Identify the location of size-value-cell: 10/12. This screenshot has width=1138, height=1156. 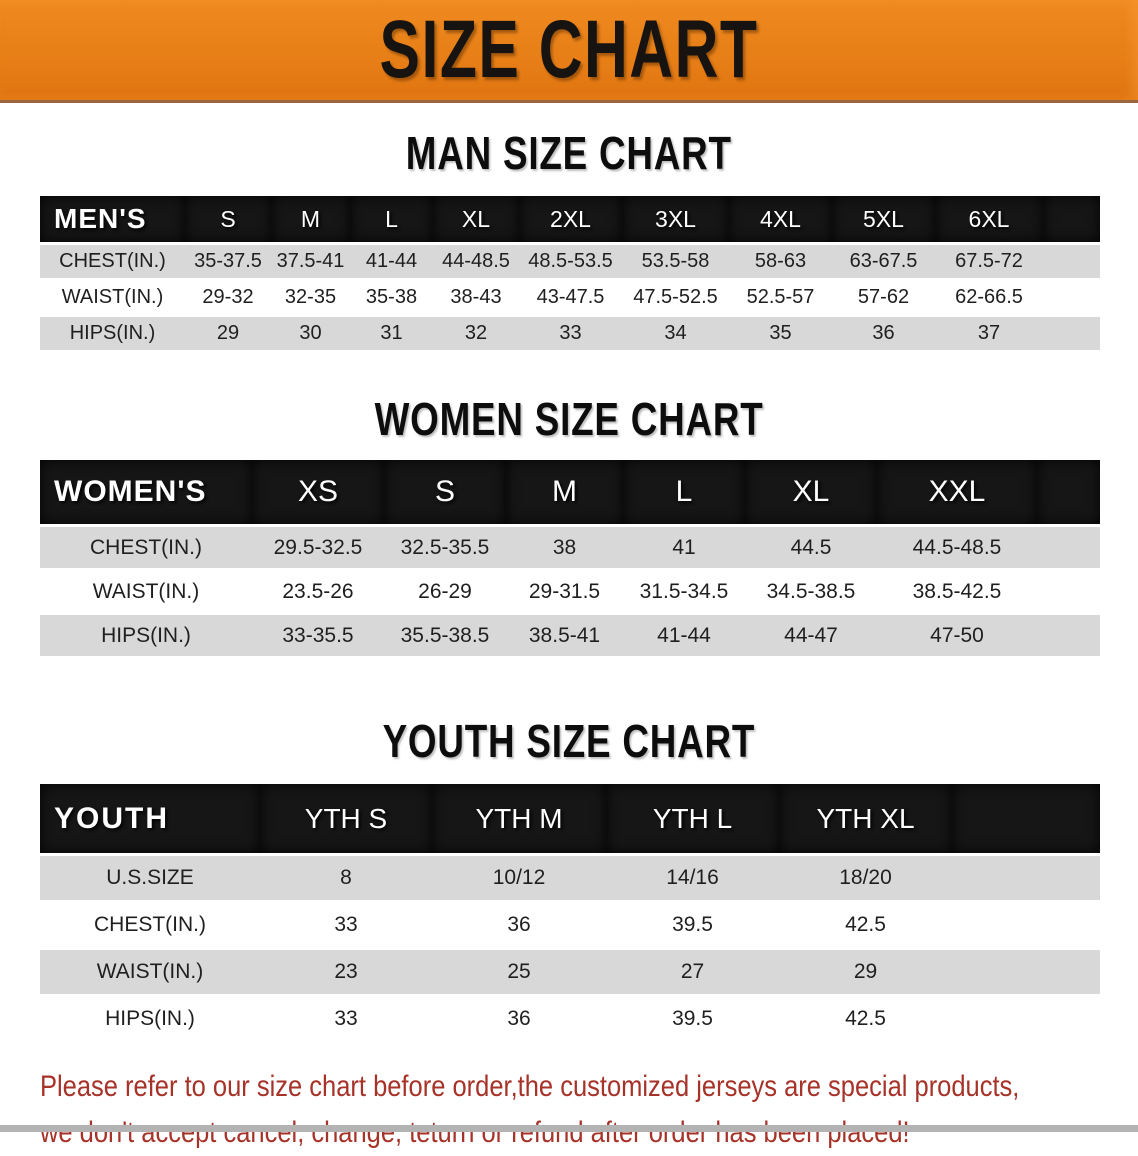
(519, 878).